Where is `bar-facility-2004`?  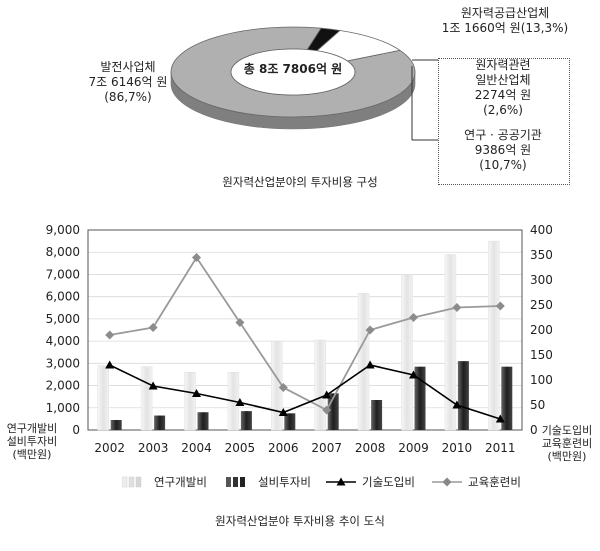 bar-facility-2004 is located at coordinates (203, 421).